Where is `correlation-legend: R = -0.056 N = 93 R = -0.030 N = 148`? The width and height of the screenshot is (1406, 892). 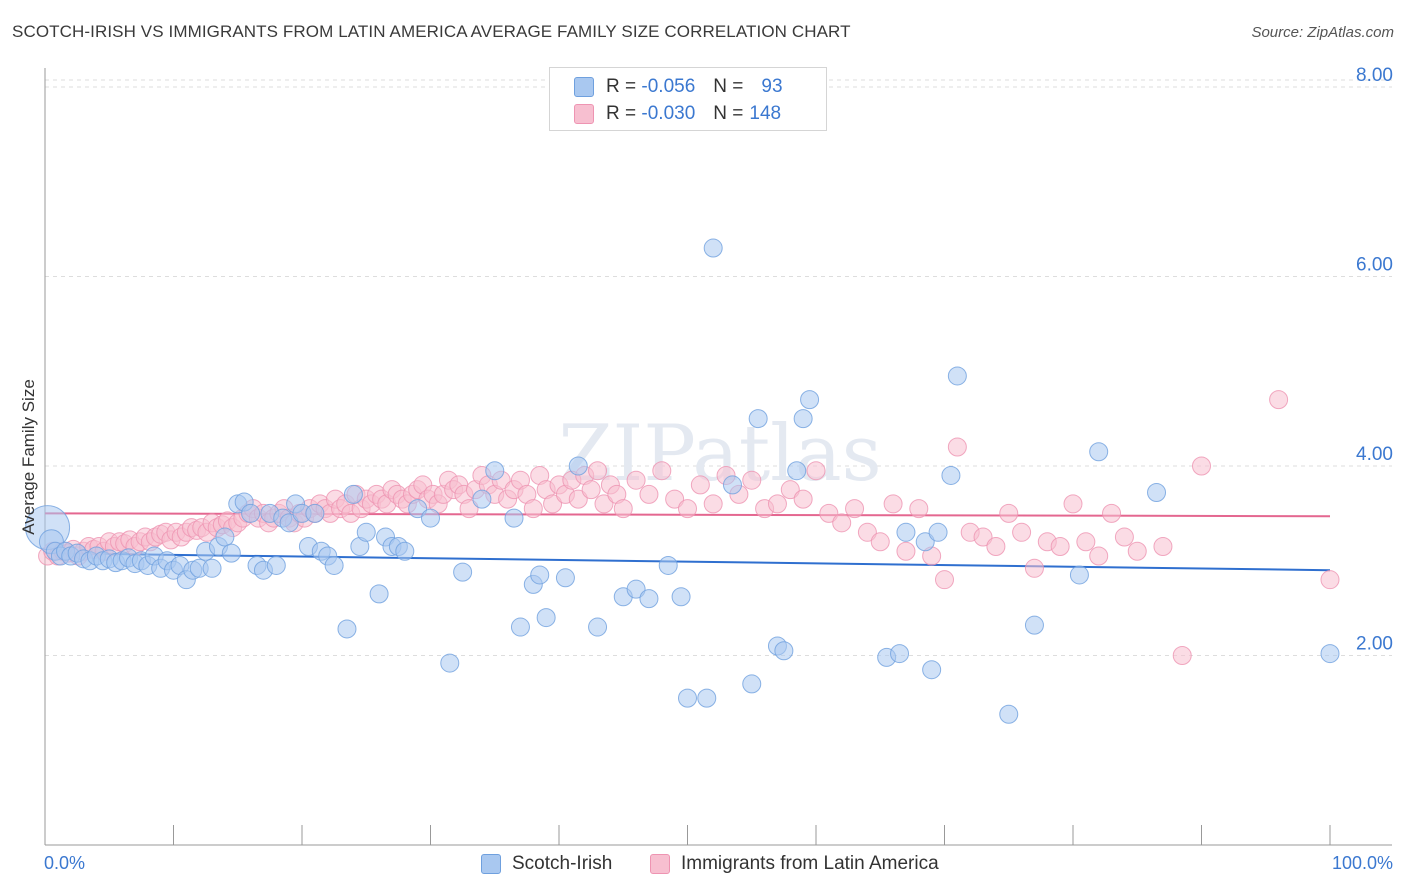 correlation-legend: R = -0.056 N = 93 R = -0.030 N = 148 is located at coordinates (688, 99).